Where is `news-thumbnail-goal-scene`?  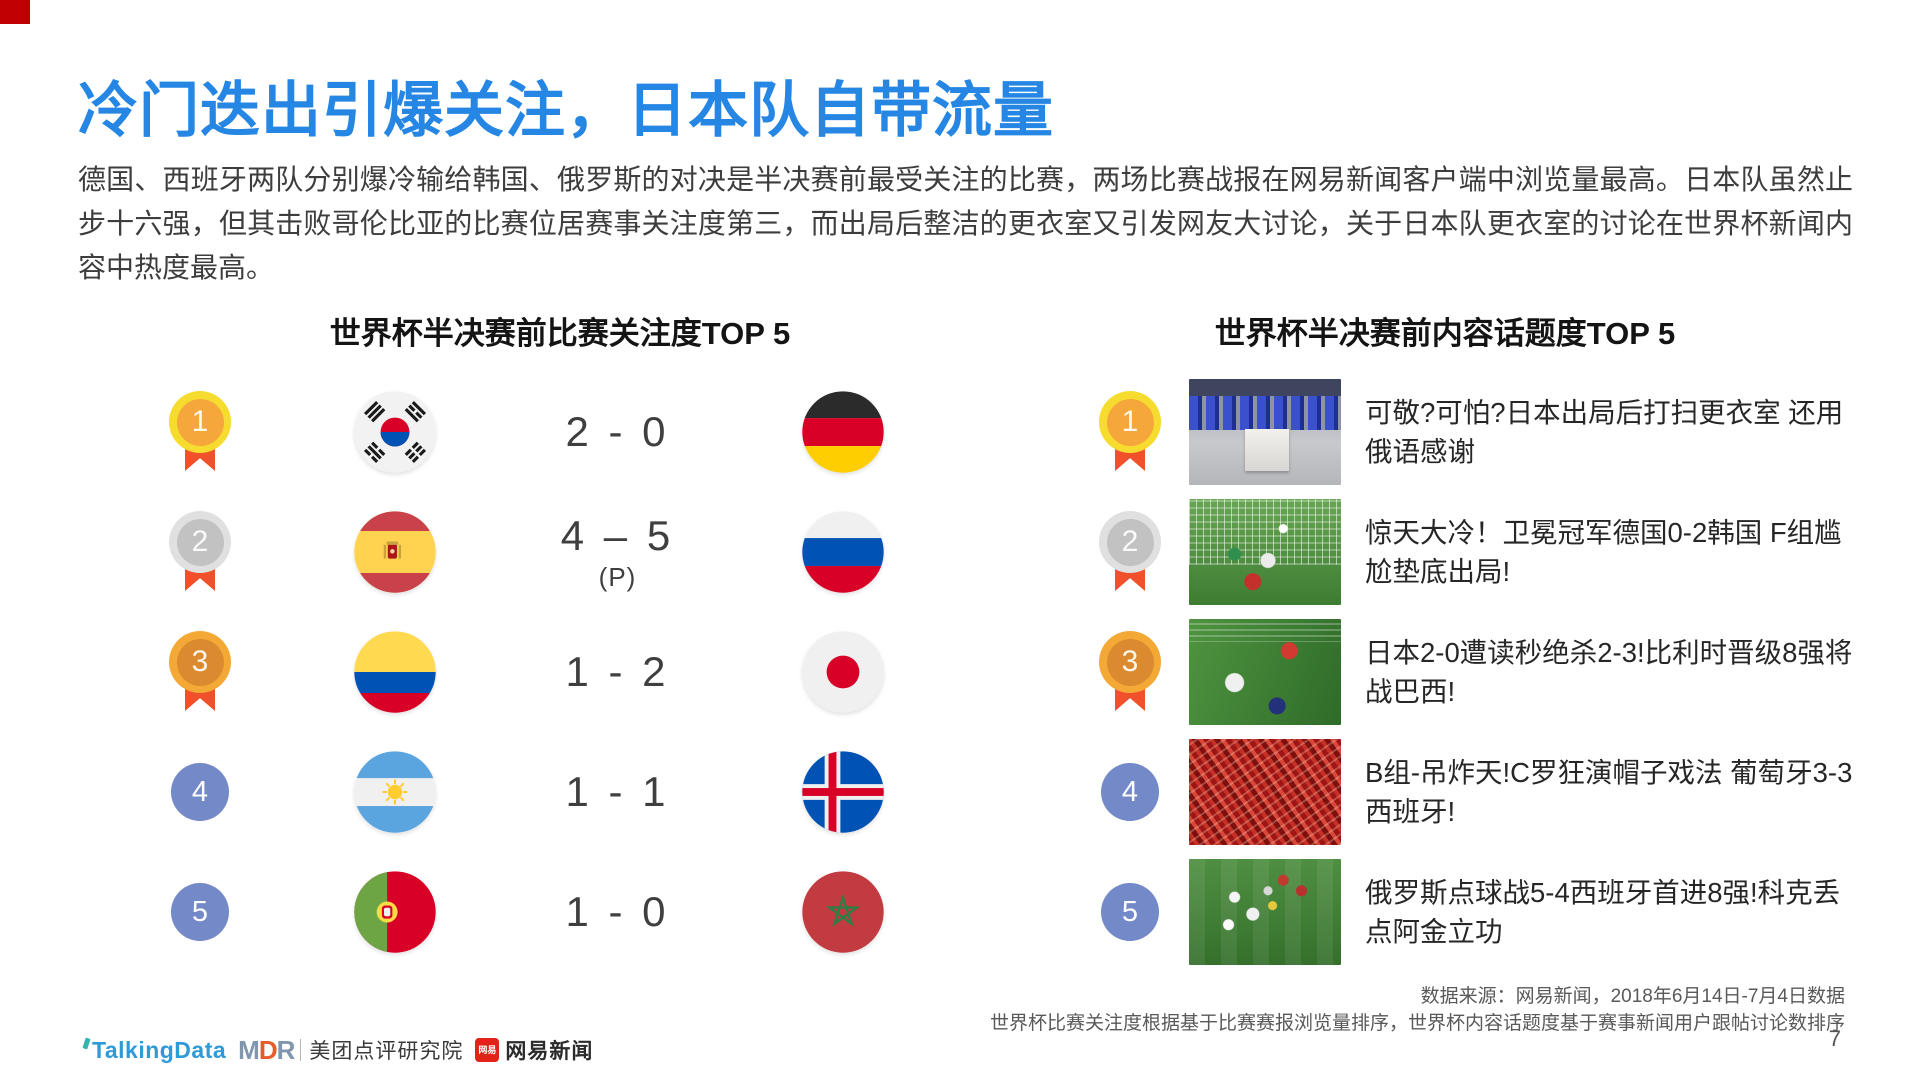
news-thumbnail-goal-scene is located at coordinates (1265, 552).